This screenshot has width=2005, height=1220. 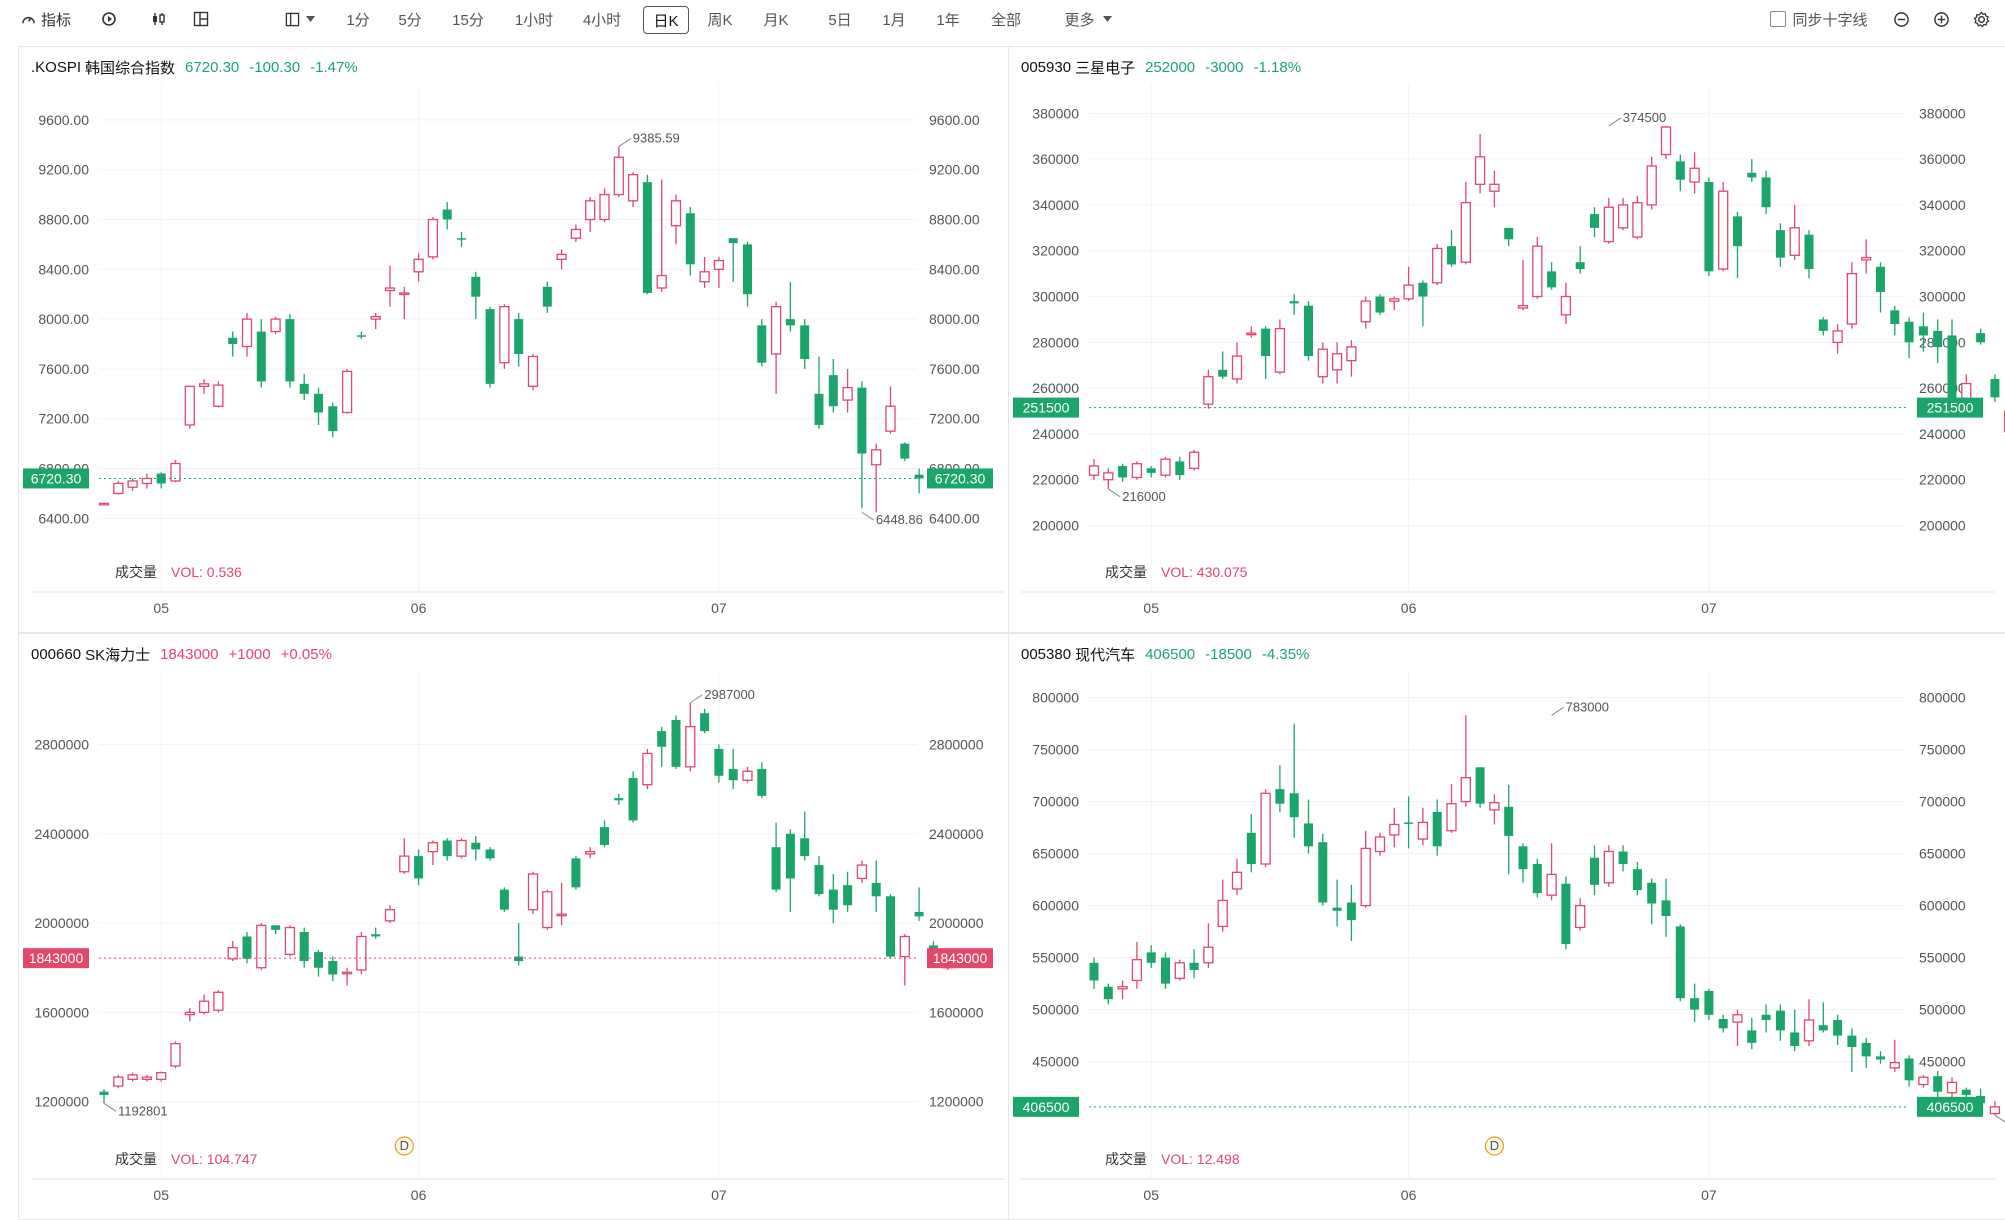 What do you see at coordinates (1942, 251) in the screenshot?
I see `y-tick-label-right: 320000` at bounding box center [1942, 251].